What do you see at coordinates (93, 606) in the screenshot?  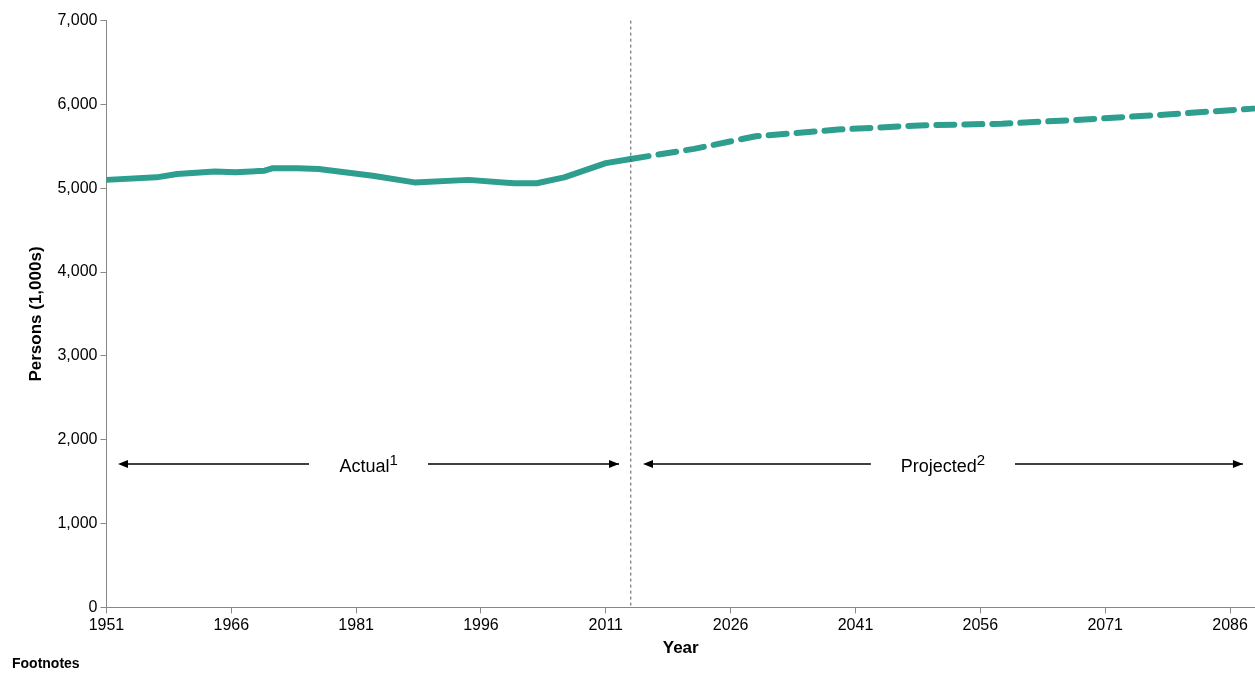 I see `y-tick-label: 0` at bounding box center [93, 606].